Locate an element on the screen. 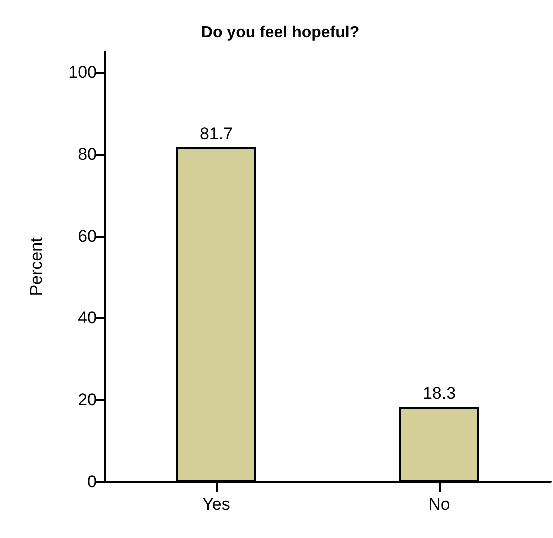 The height and width of the screenshot is (538, 553). x-tick-label: Yes is located at coordinates (216, 504).